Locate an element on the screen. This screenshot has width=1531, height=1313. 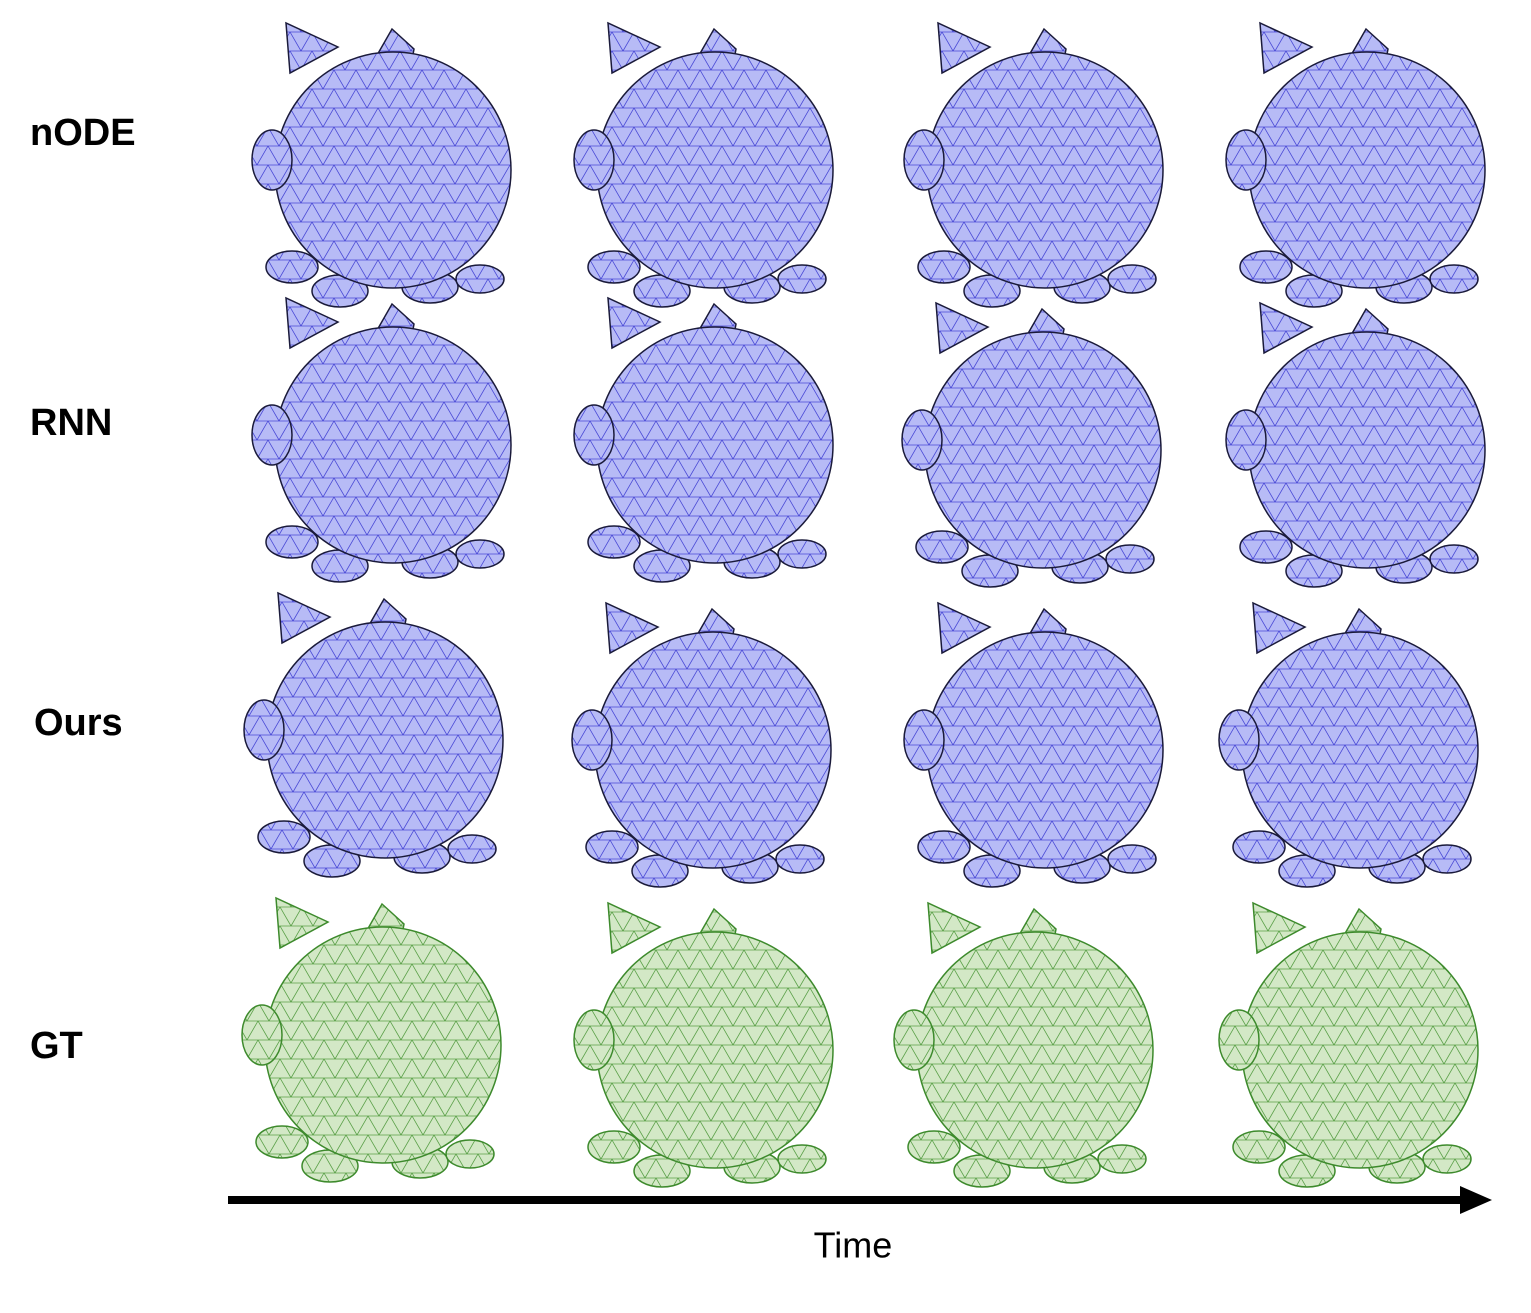
row-label: GT is located at coordinates (56, 1046).